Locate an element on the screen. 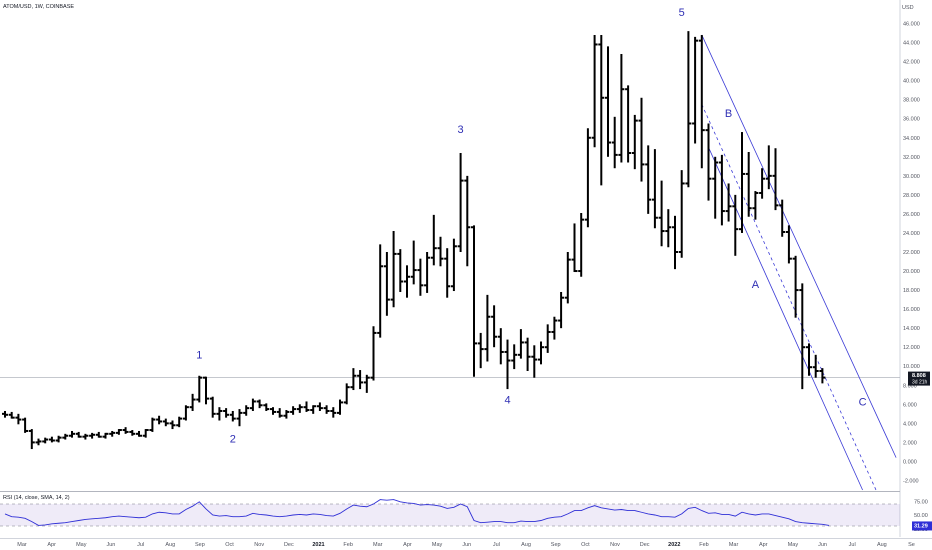  price-tick-label: 30.000 is located at coordinates (911, 177).